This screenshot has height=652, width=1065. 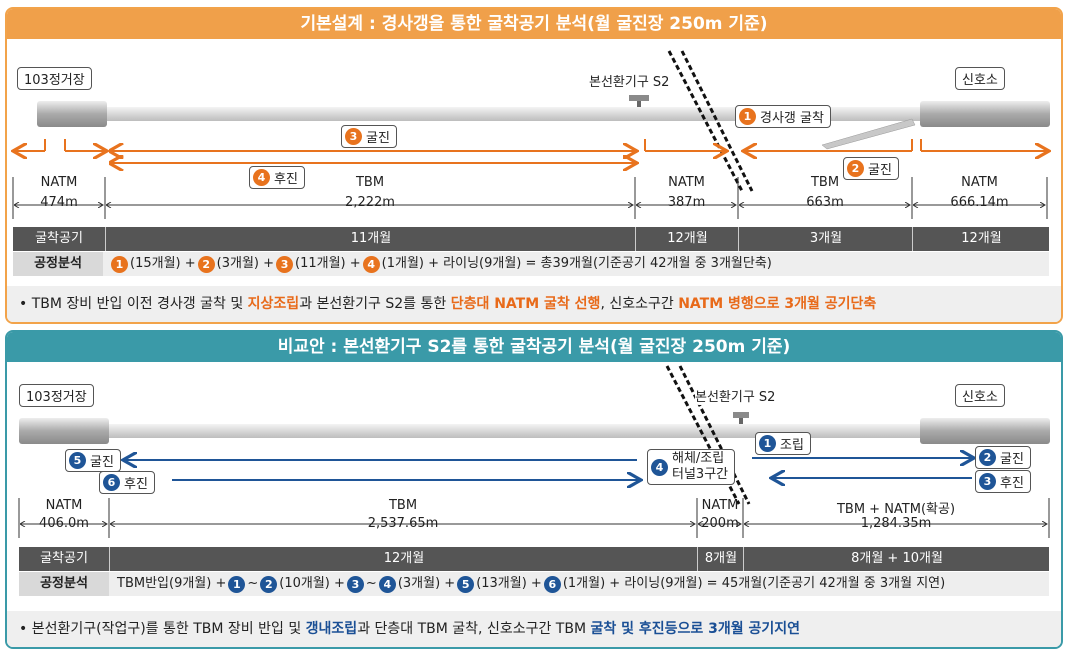 I want to click on panel-title: 기본설계 : 경사갱을 통한 굴착공기 분석(월 굴진장 250m 기준), so click(x=534, y=24).